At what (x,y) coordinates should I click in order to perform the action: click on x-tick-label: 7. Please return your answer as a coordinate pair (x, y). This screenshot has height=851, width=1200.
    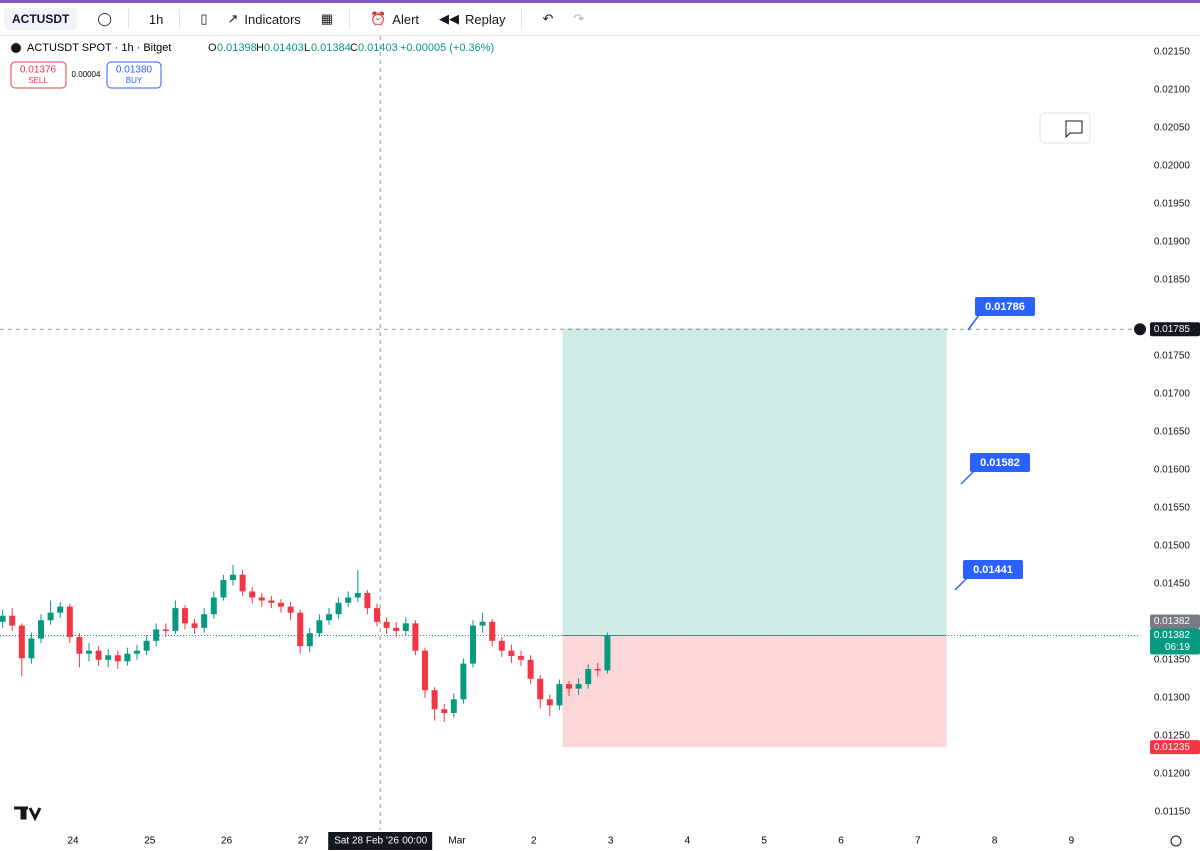
    Looking at the image, I should click on (918, 841).